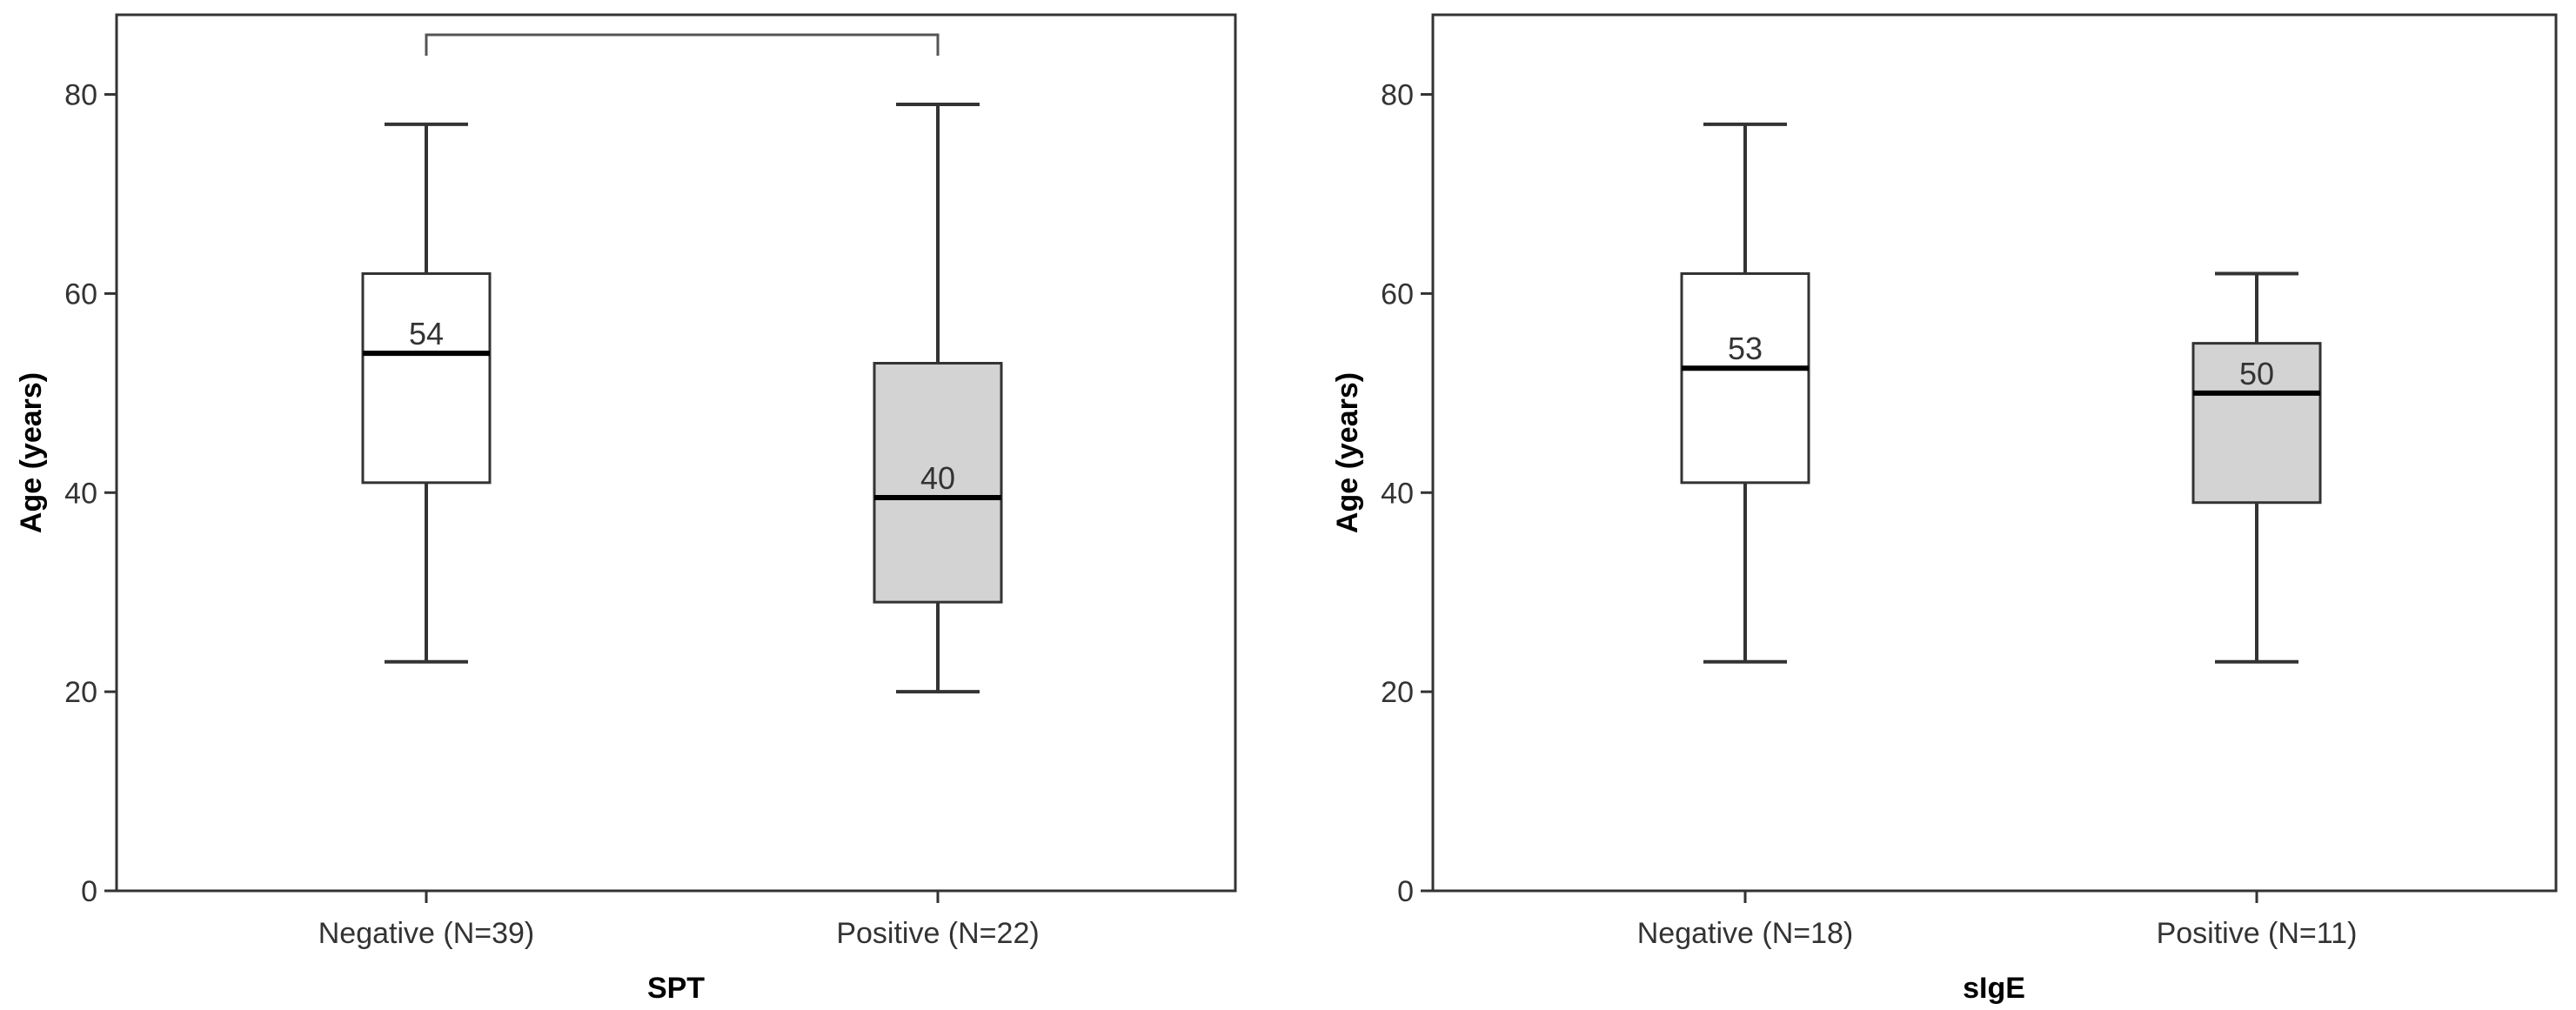 This screenshot has width=2576, height=1010. I want to click on significance-bracket, so click(682, 44).